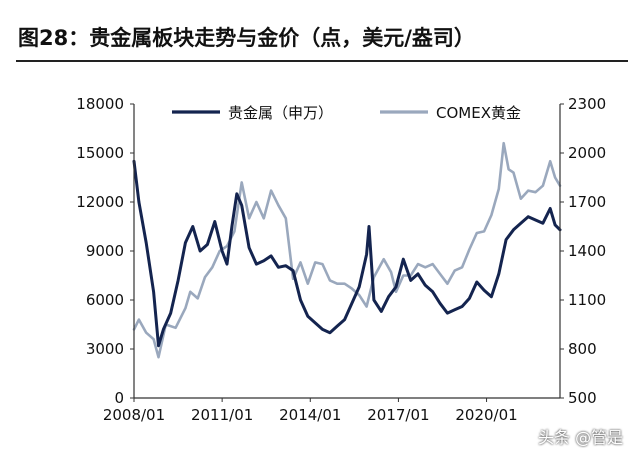  I want to click on y-right-tick-label: 500, so click(582, 398).